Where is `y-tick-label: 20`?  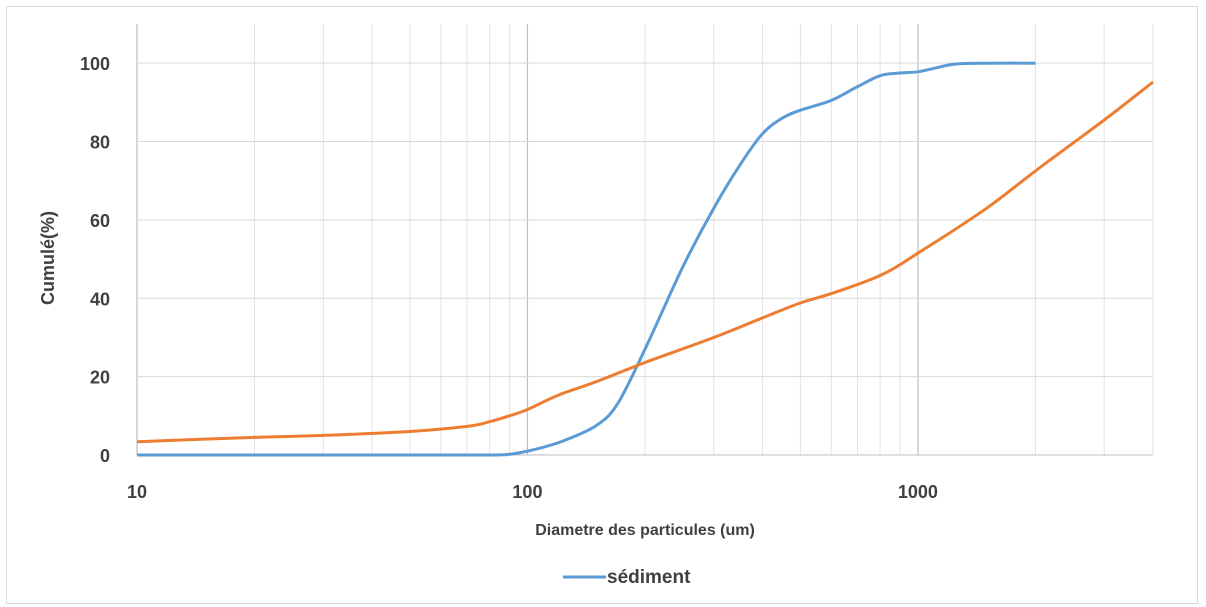
y-tick-label: 20 is located at coordinates (100, 378).